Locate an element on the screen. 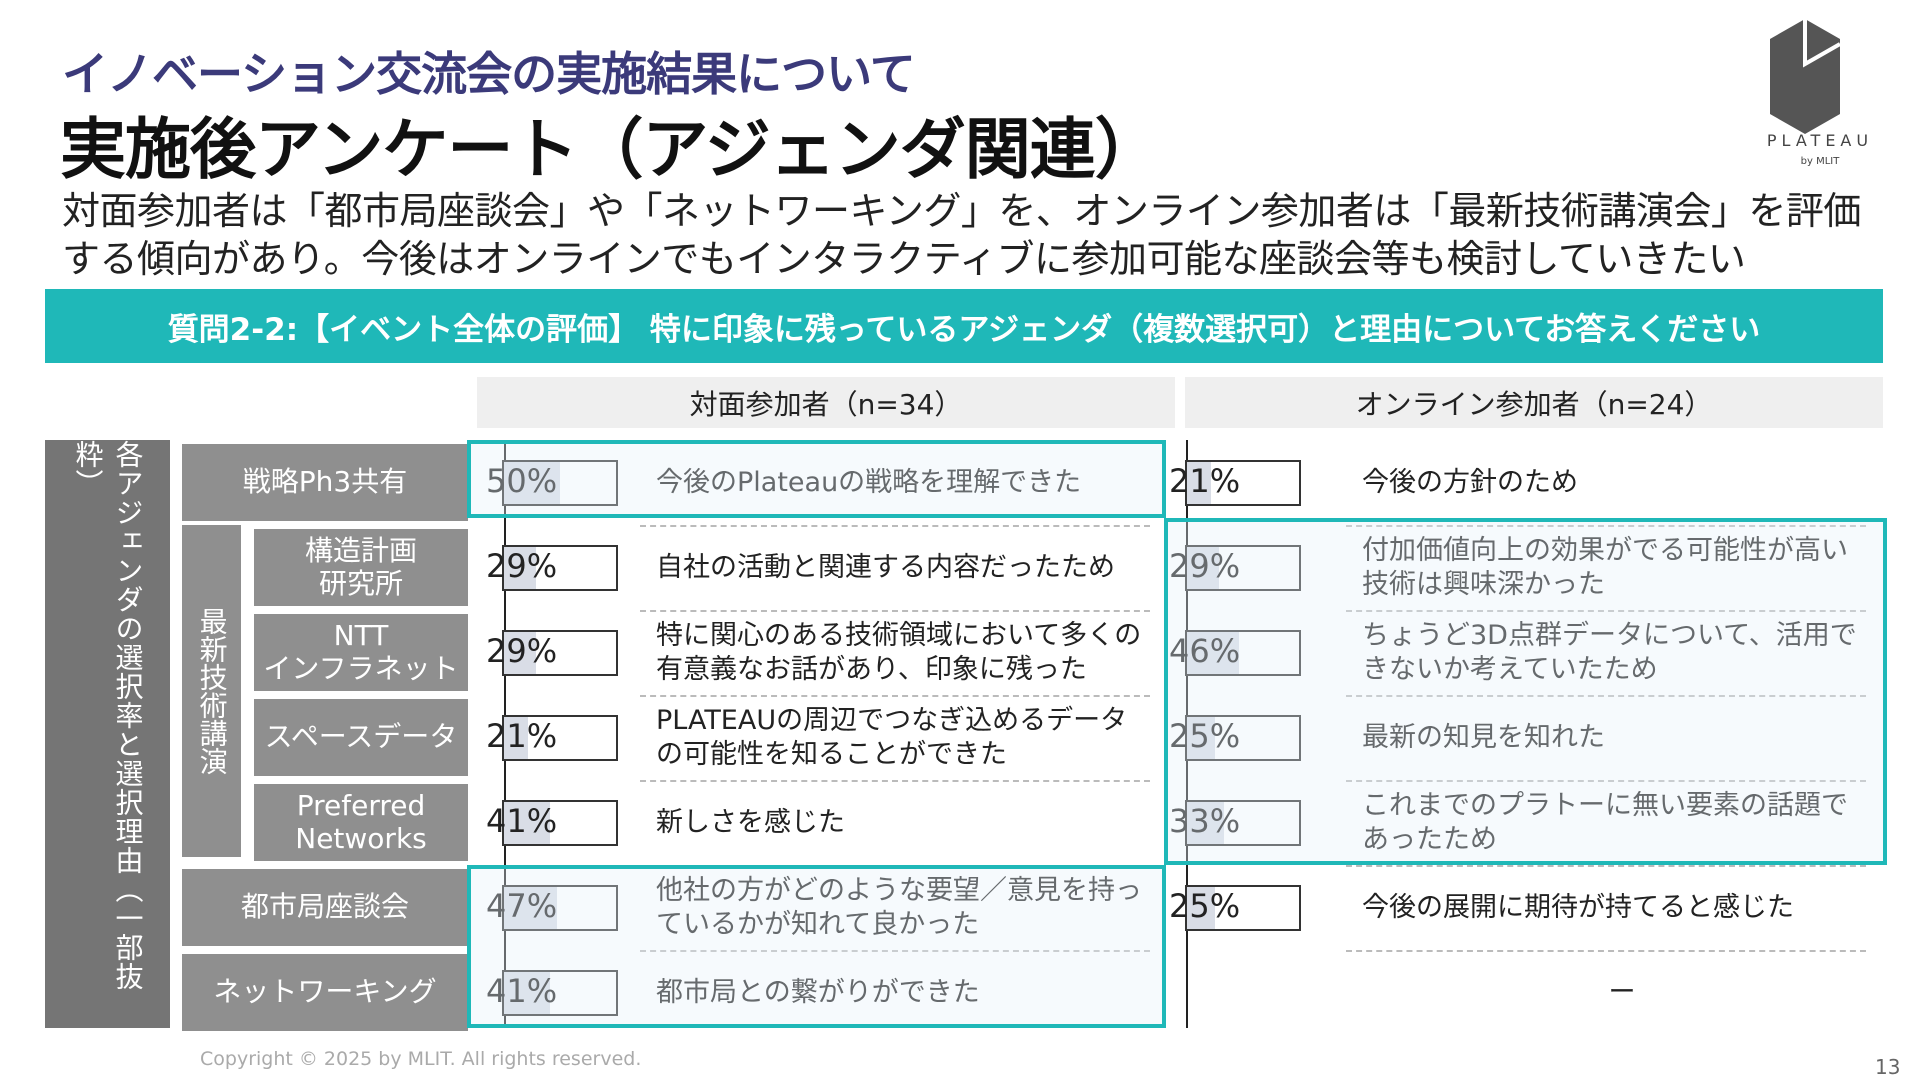  reason: 新しさを感じた is located at coordinates (750, 822).